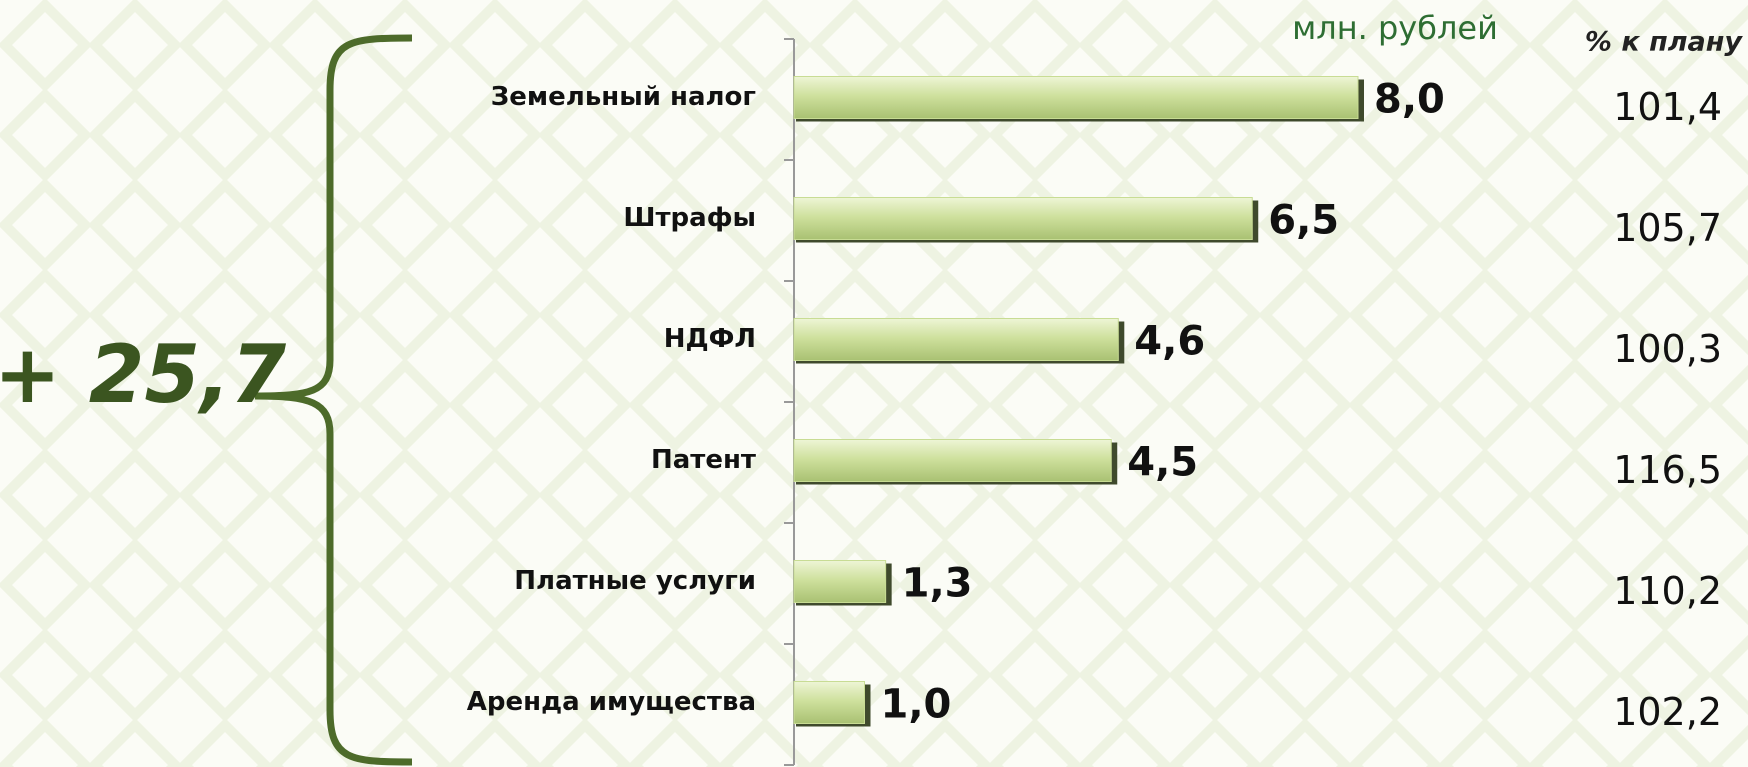 This screenshot has height=767, width=1748. What do you see at coordinates (1664, 42) in the screenshot?
I see `plan-column-title: % к плану` at bounding box center [1664, 42].